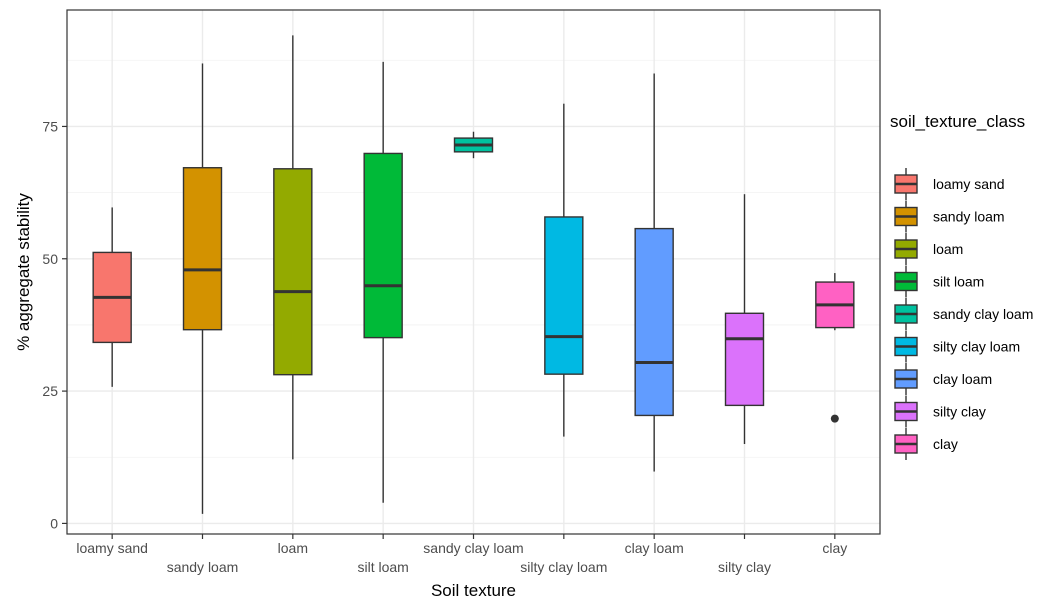  I want to click on legend-label: clay, so click(945, 444).